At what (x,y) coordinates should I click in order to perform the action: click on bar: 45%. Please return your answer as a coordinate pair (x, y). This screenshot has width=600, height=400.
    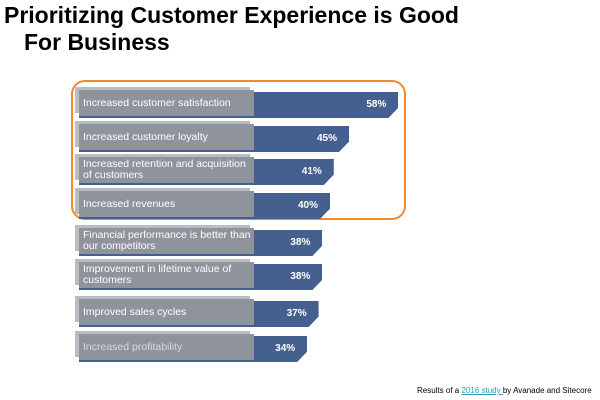
    Looking at the image, I should click on (301, 139).